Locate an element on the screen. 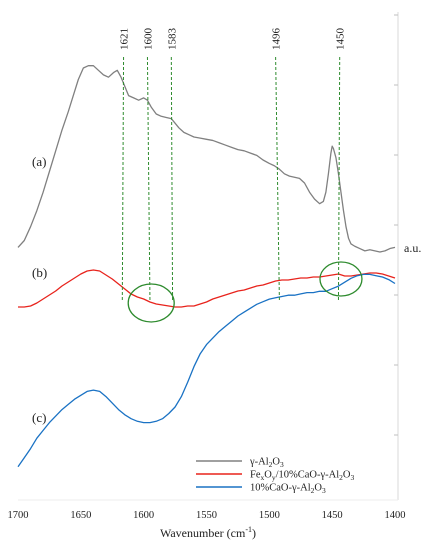 The image size is (428, 555). legend-label-part: y is located at coordinates (274, 477).